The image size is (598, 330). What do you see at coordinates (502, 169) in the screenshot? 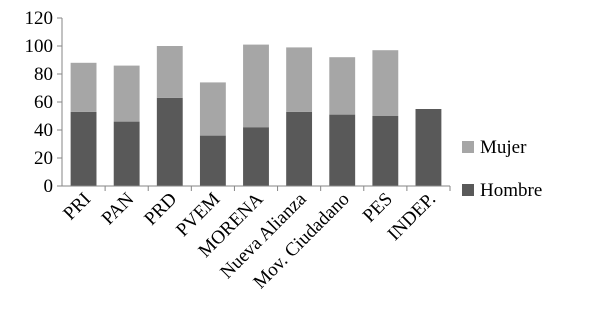
I see `legend: Mujer Hombre` at bounding box center [502, 169].